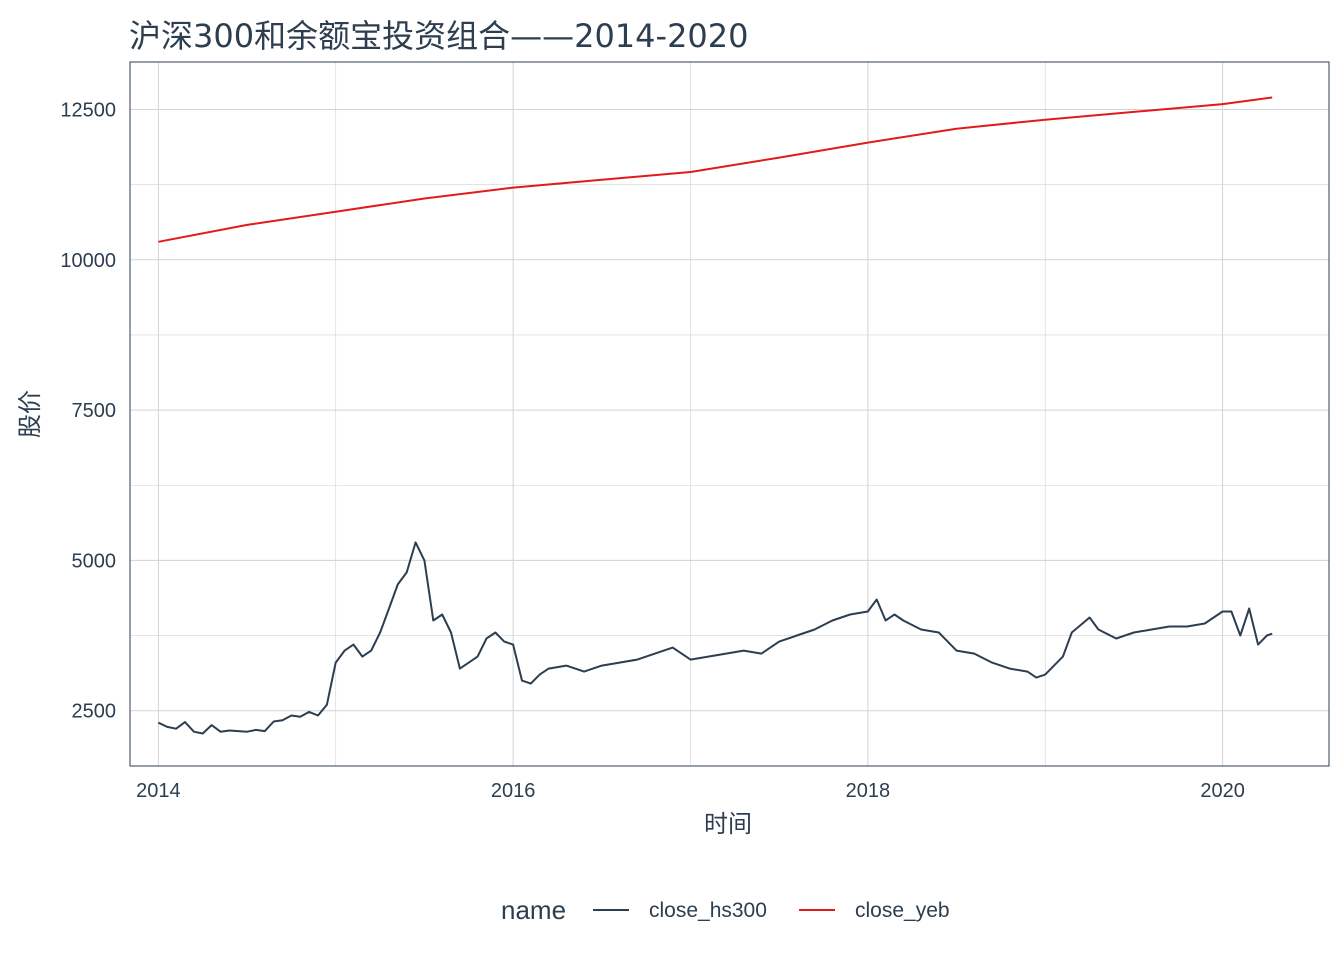 The width and height of the screenshot is (1344, 960). I want to click on y-tick-label: 7500, so click(94, 411).